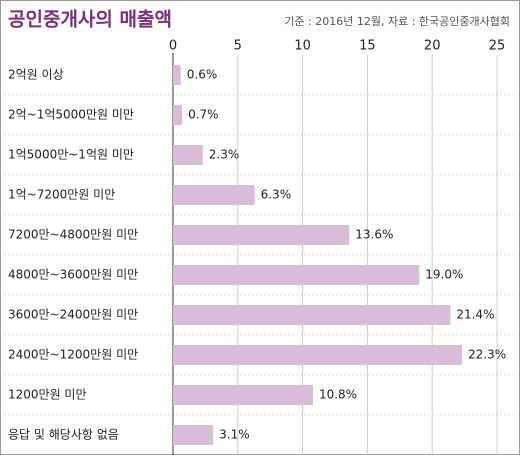 This screenshot has width=520, height=455. Describe the element at coordinates (61, 195) in the screenshot. I see `y-tick-label: 1억~7200만원 미만` at that location.